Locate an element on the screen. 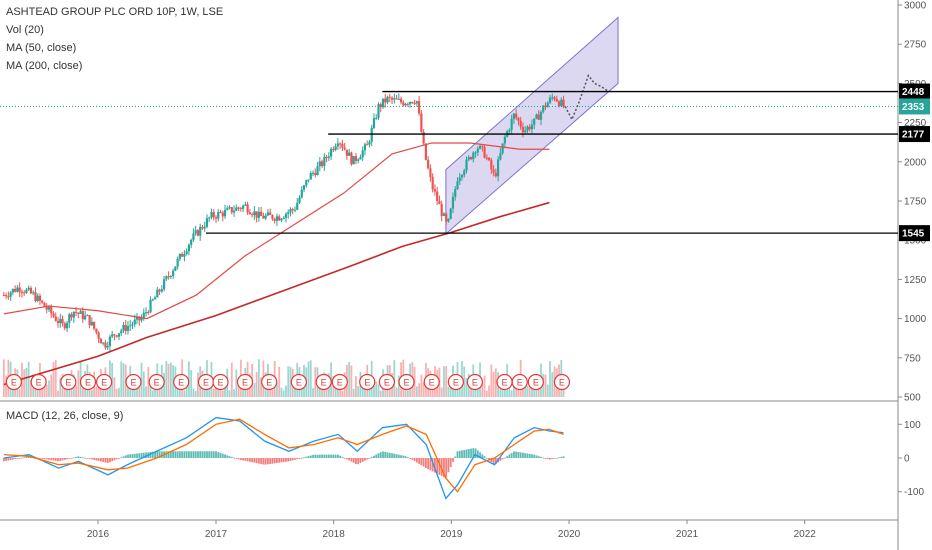  ma50-legend: MA (50, close) is located at coordinates (41, 48).